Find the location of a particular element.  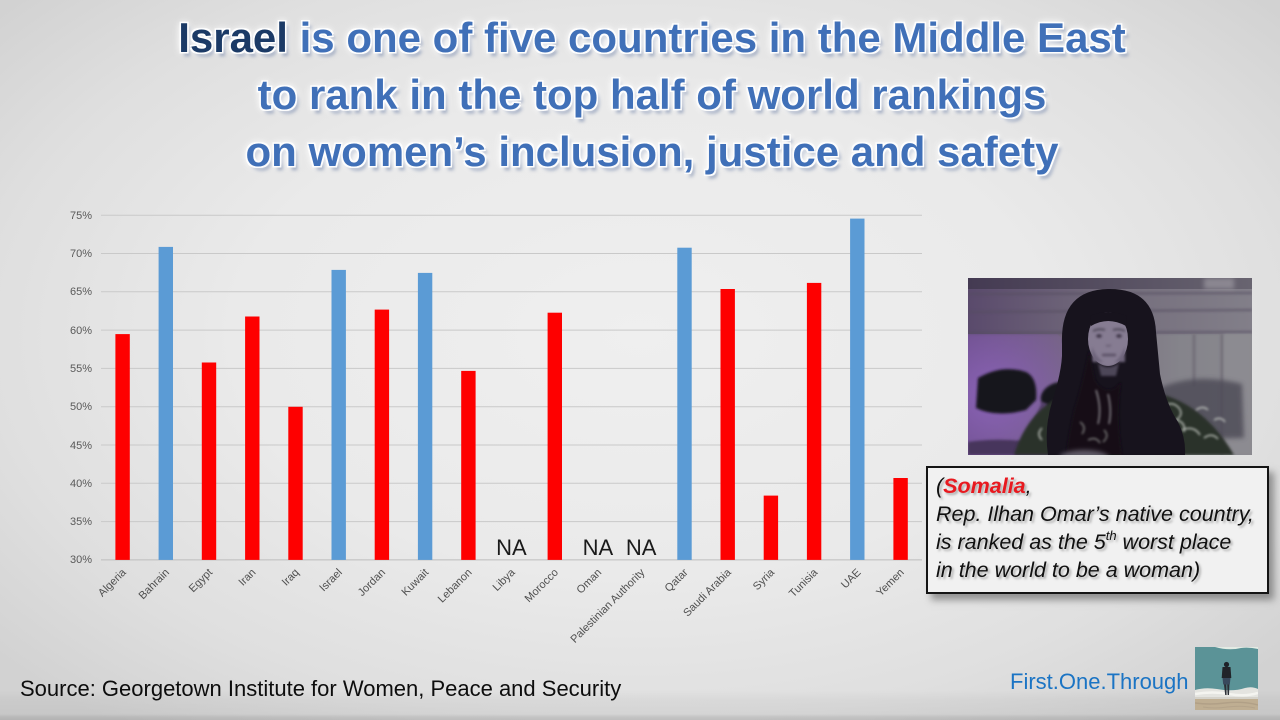

svg-text: Tunisia is located at coordinates (804, 583).